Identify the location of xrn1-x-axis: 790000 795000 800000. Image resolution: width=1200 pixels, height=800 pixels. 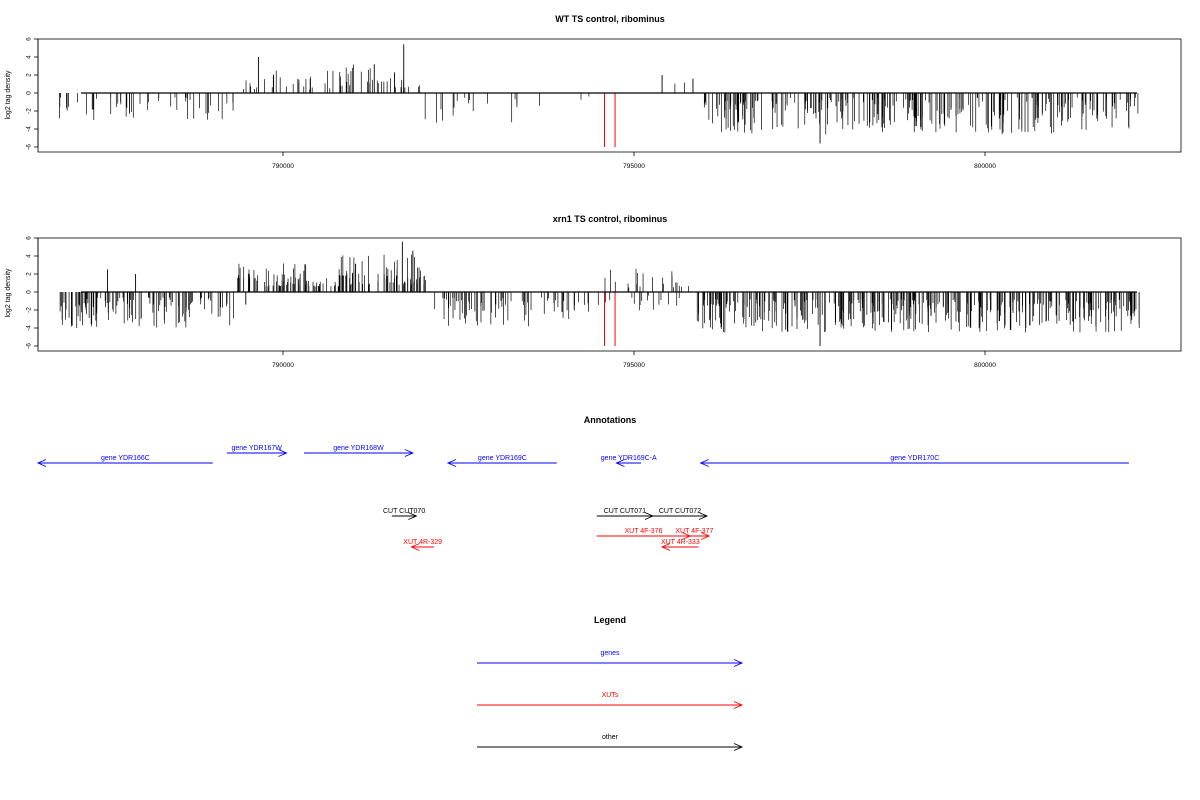
(634, 360).